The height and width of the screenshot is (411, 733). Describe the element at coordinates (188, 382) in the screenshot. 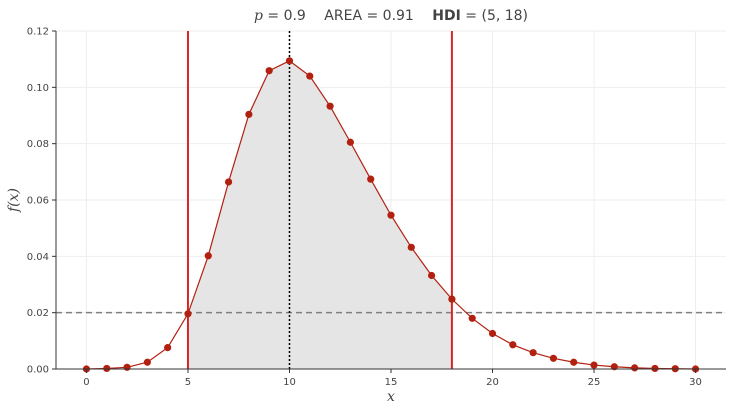

I see `x-tick-label: 5` at that location.